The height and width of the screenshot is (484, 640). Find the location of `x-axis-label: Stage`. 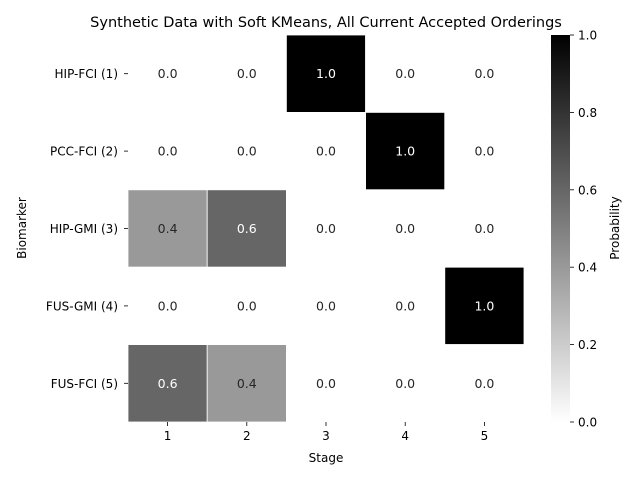

x-axis-label: Stage is located at coordinates (326, 458).